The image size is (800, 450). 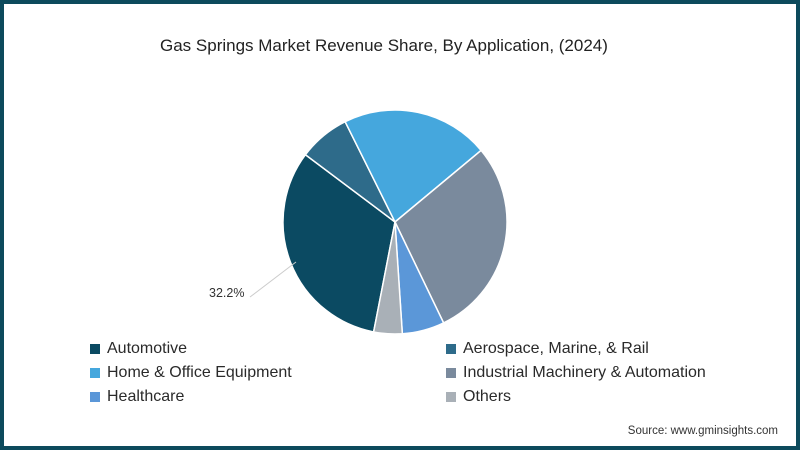 What do you see at coordinates (227, 293) in the screenshot?
I see `automotive-percent-label: 32.2%` at bounding box center [227, 293].